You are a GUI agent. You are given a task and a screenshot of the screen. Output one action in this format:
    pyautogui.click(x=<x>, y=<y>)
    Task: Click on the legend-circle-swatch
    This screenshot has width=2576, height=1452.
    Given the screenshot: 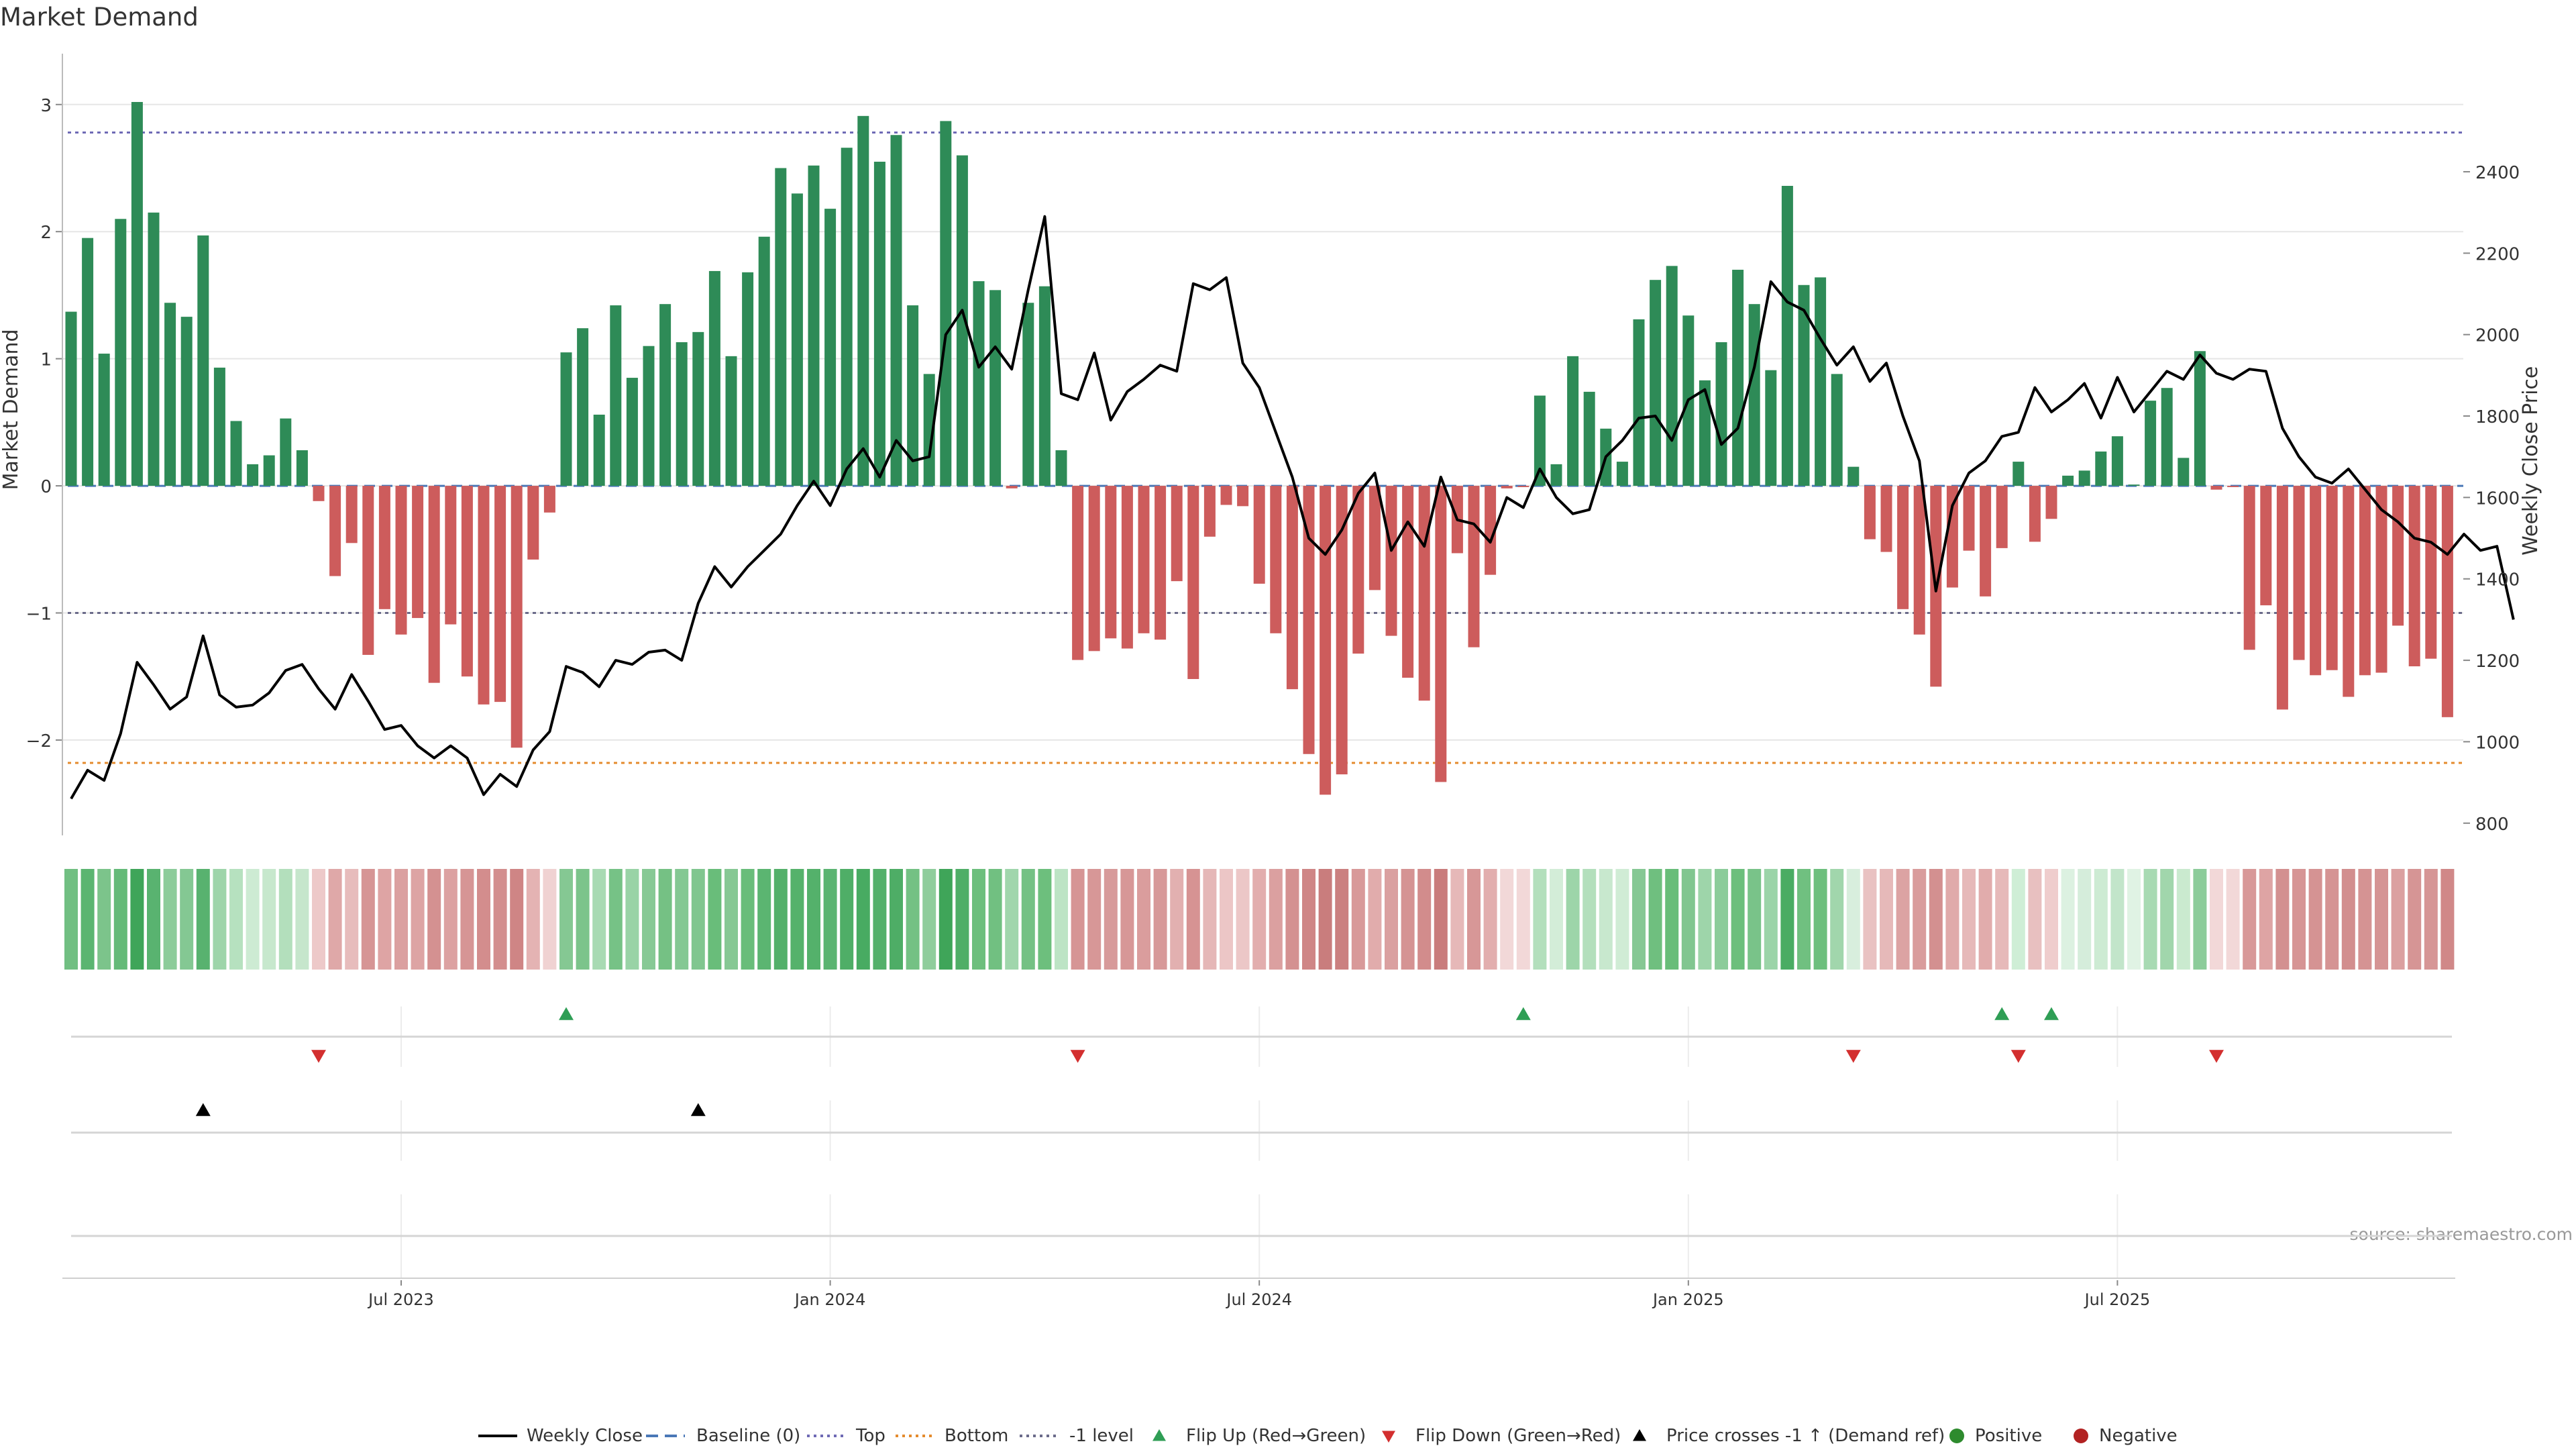 What is the action you would take?
    pyautogui.click(x=2081, y=1436)
    